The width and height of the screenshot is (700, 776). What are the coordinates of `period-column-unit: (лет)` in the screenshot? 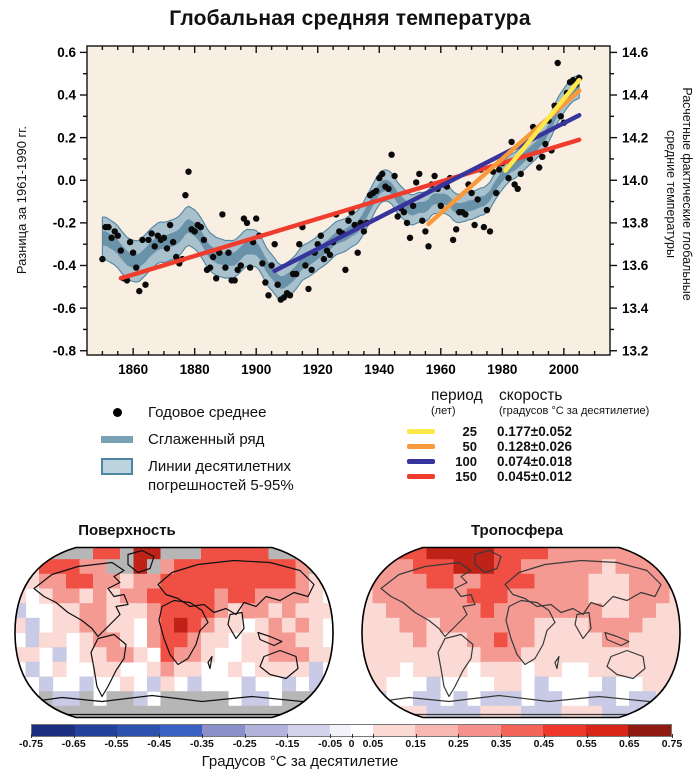 It's located at (443, 411).